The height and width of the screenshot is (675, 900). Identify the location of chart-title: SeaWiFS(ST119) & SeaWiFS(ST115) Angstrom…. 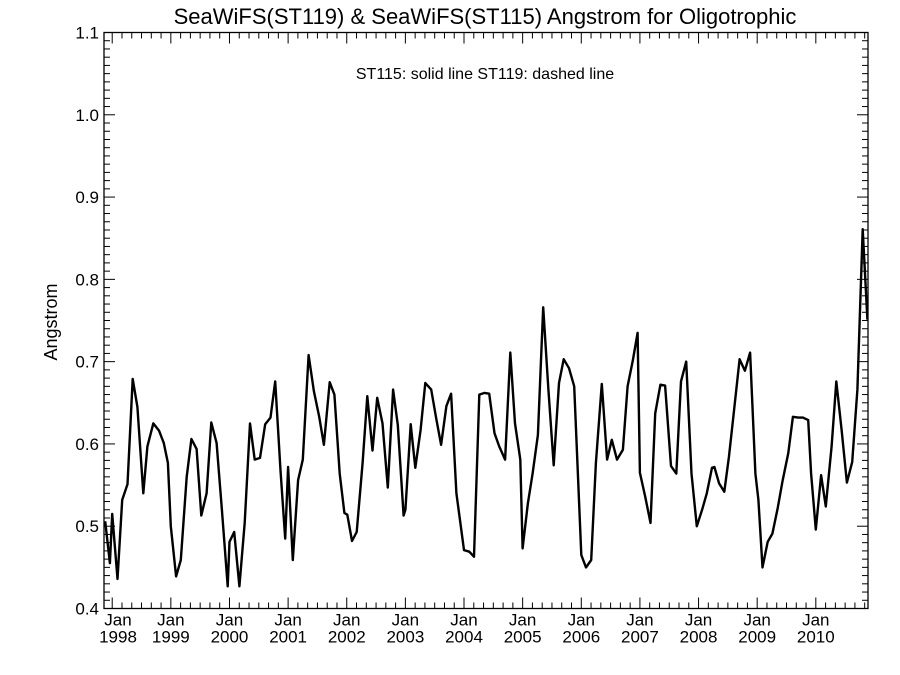
(485, 16).